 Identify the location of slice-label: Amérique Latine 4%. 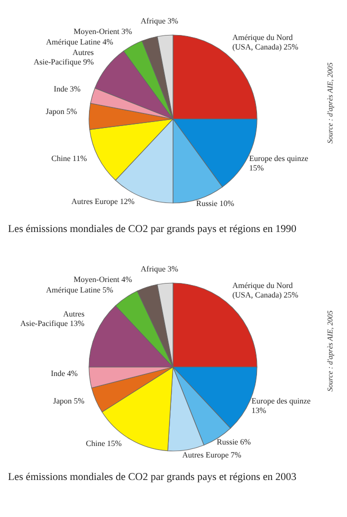
(80, 41).